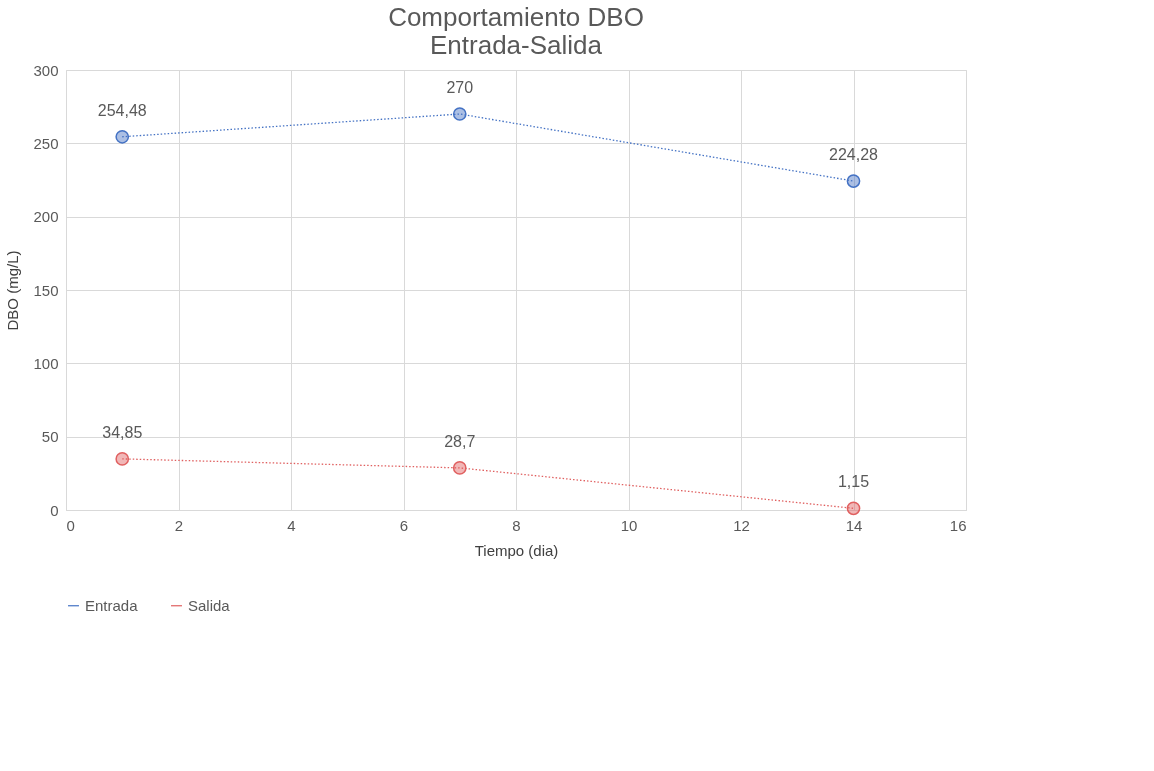 This screenshot has width=1154, height=771. I want to click on x-axis-title: Tiempo (dia), so click(516, 550).